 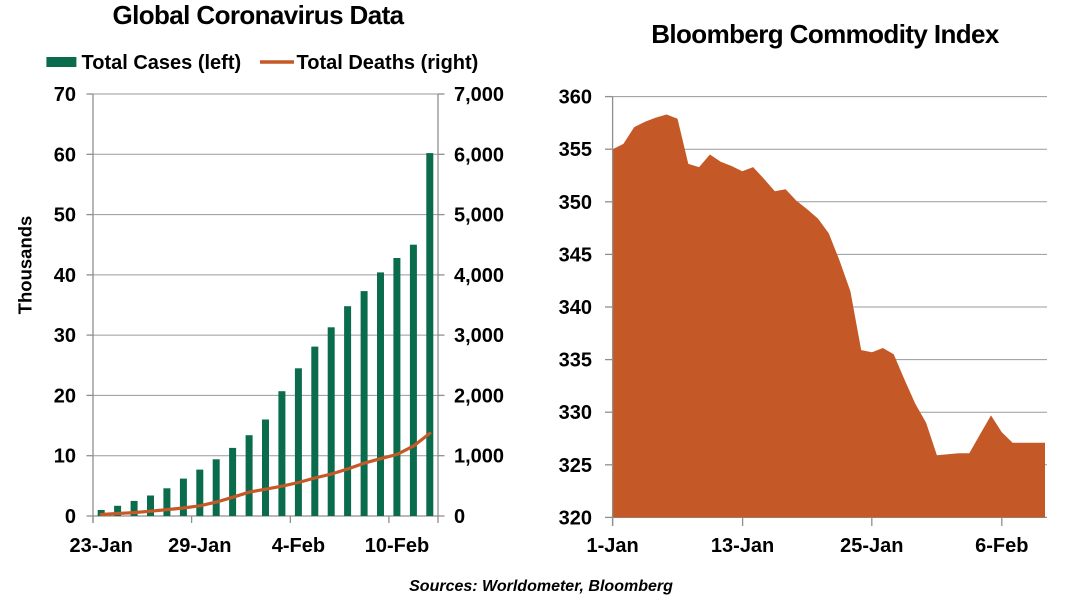 I want to click on svg-text: 4-Feb, so click(x=298, y=546).